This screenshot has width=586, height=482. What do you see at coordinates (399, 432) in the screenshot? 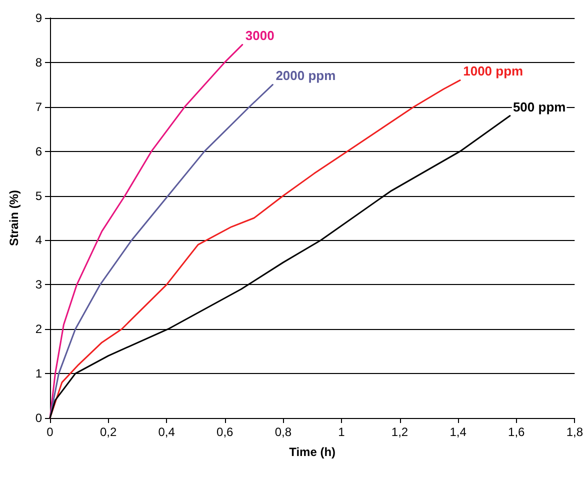
I see `x-tick-label: 1,2` at bounding box center [399, 432].